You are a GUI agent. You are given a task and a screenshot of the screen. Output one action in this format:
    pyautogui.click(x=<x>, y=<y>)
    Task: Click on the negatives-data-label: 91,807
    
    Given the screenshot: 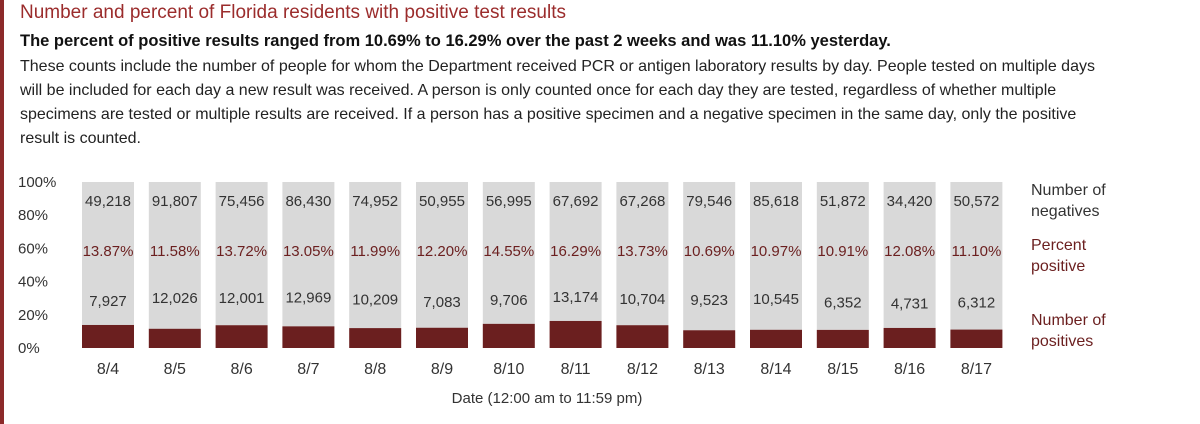 What is the action you would take?
    pyautogui.click(x=175, y=201)
    